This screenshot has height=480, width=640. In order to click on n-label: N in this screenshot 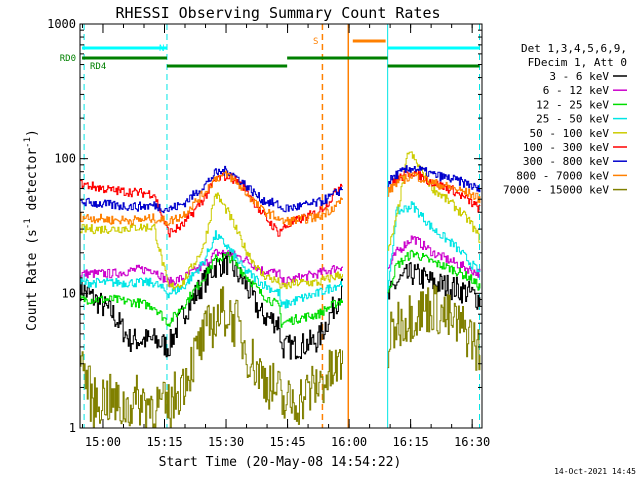, I will do `click(161, 49)`.